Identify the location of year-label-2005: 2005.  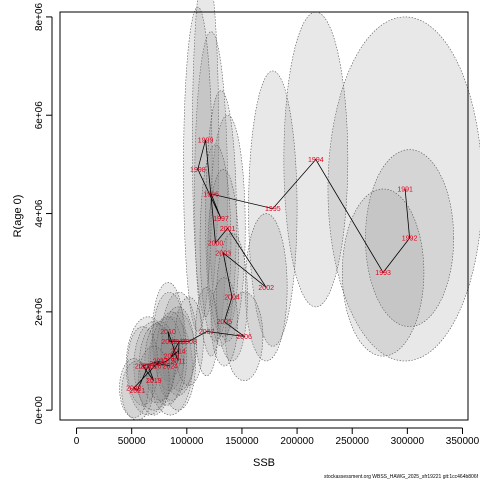
(225, 322).